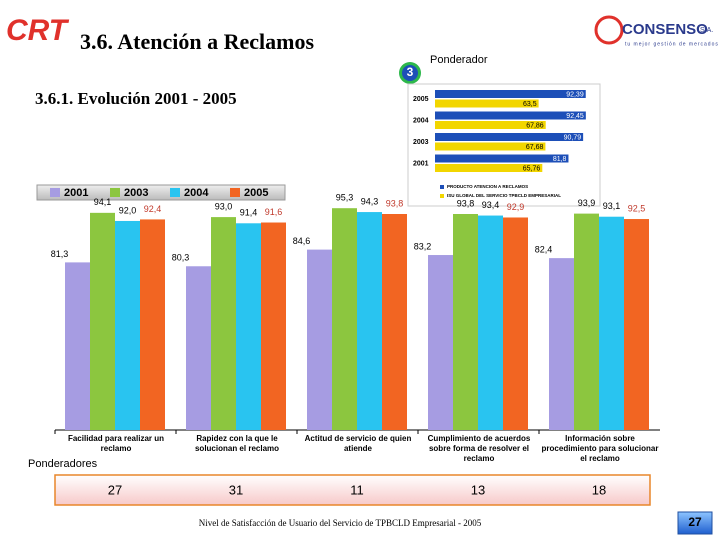  What do you see at coordinates (665, 29) in the screenshot?
I see `brand: CONSENSO` at bounding box center [665, 29].